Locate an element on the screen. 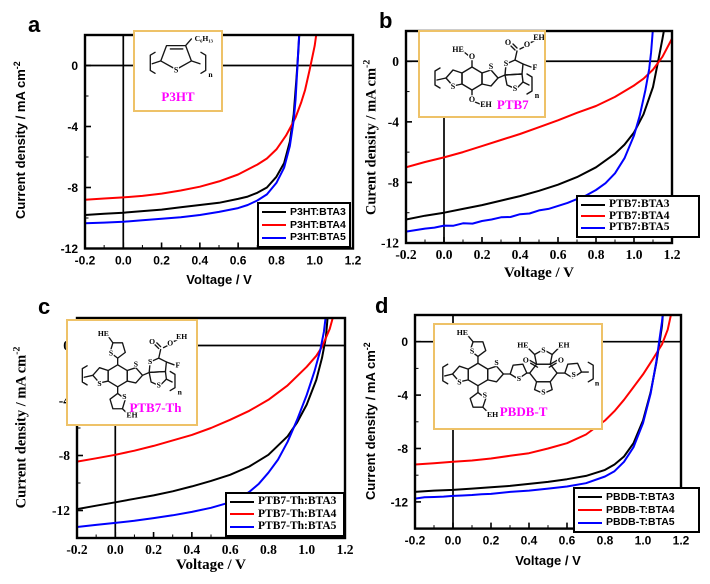  x-axis-label-c: Voltage / V is located at coordinates (210, 565).